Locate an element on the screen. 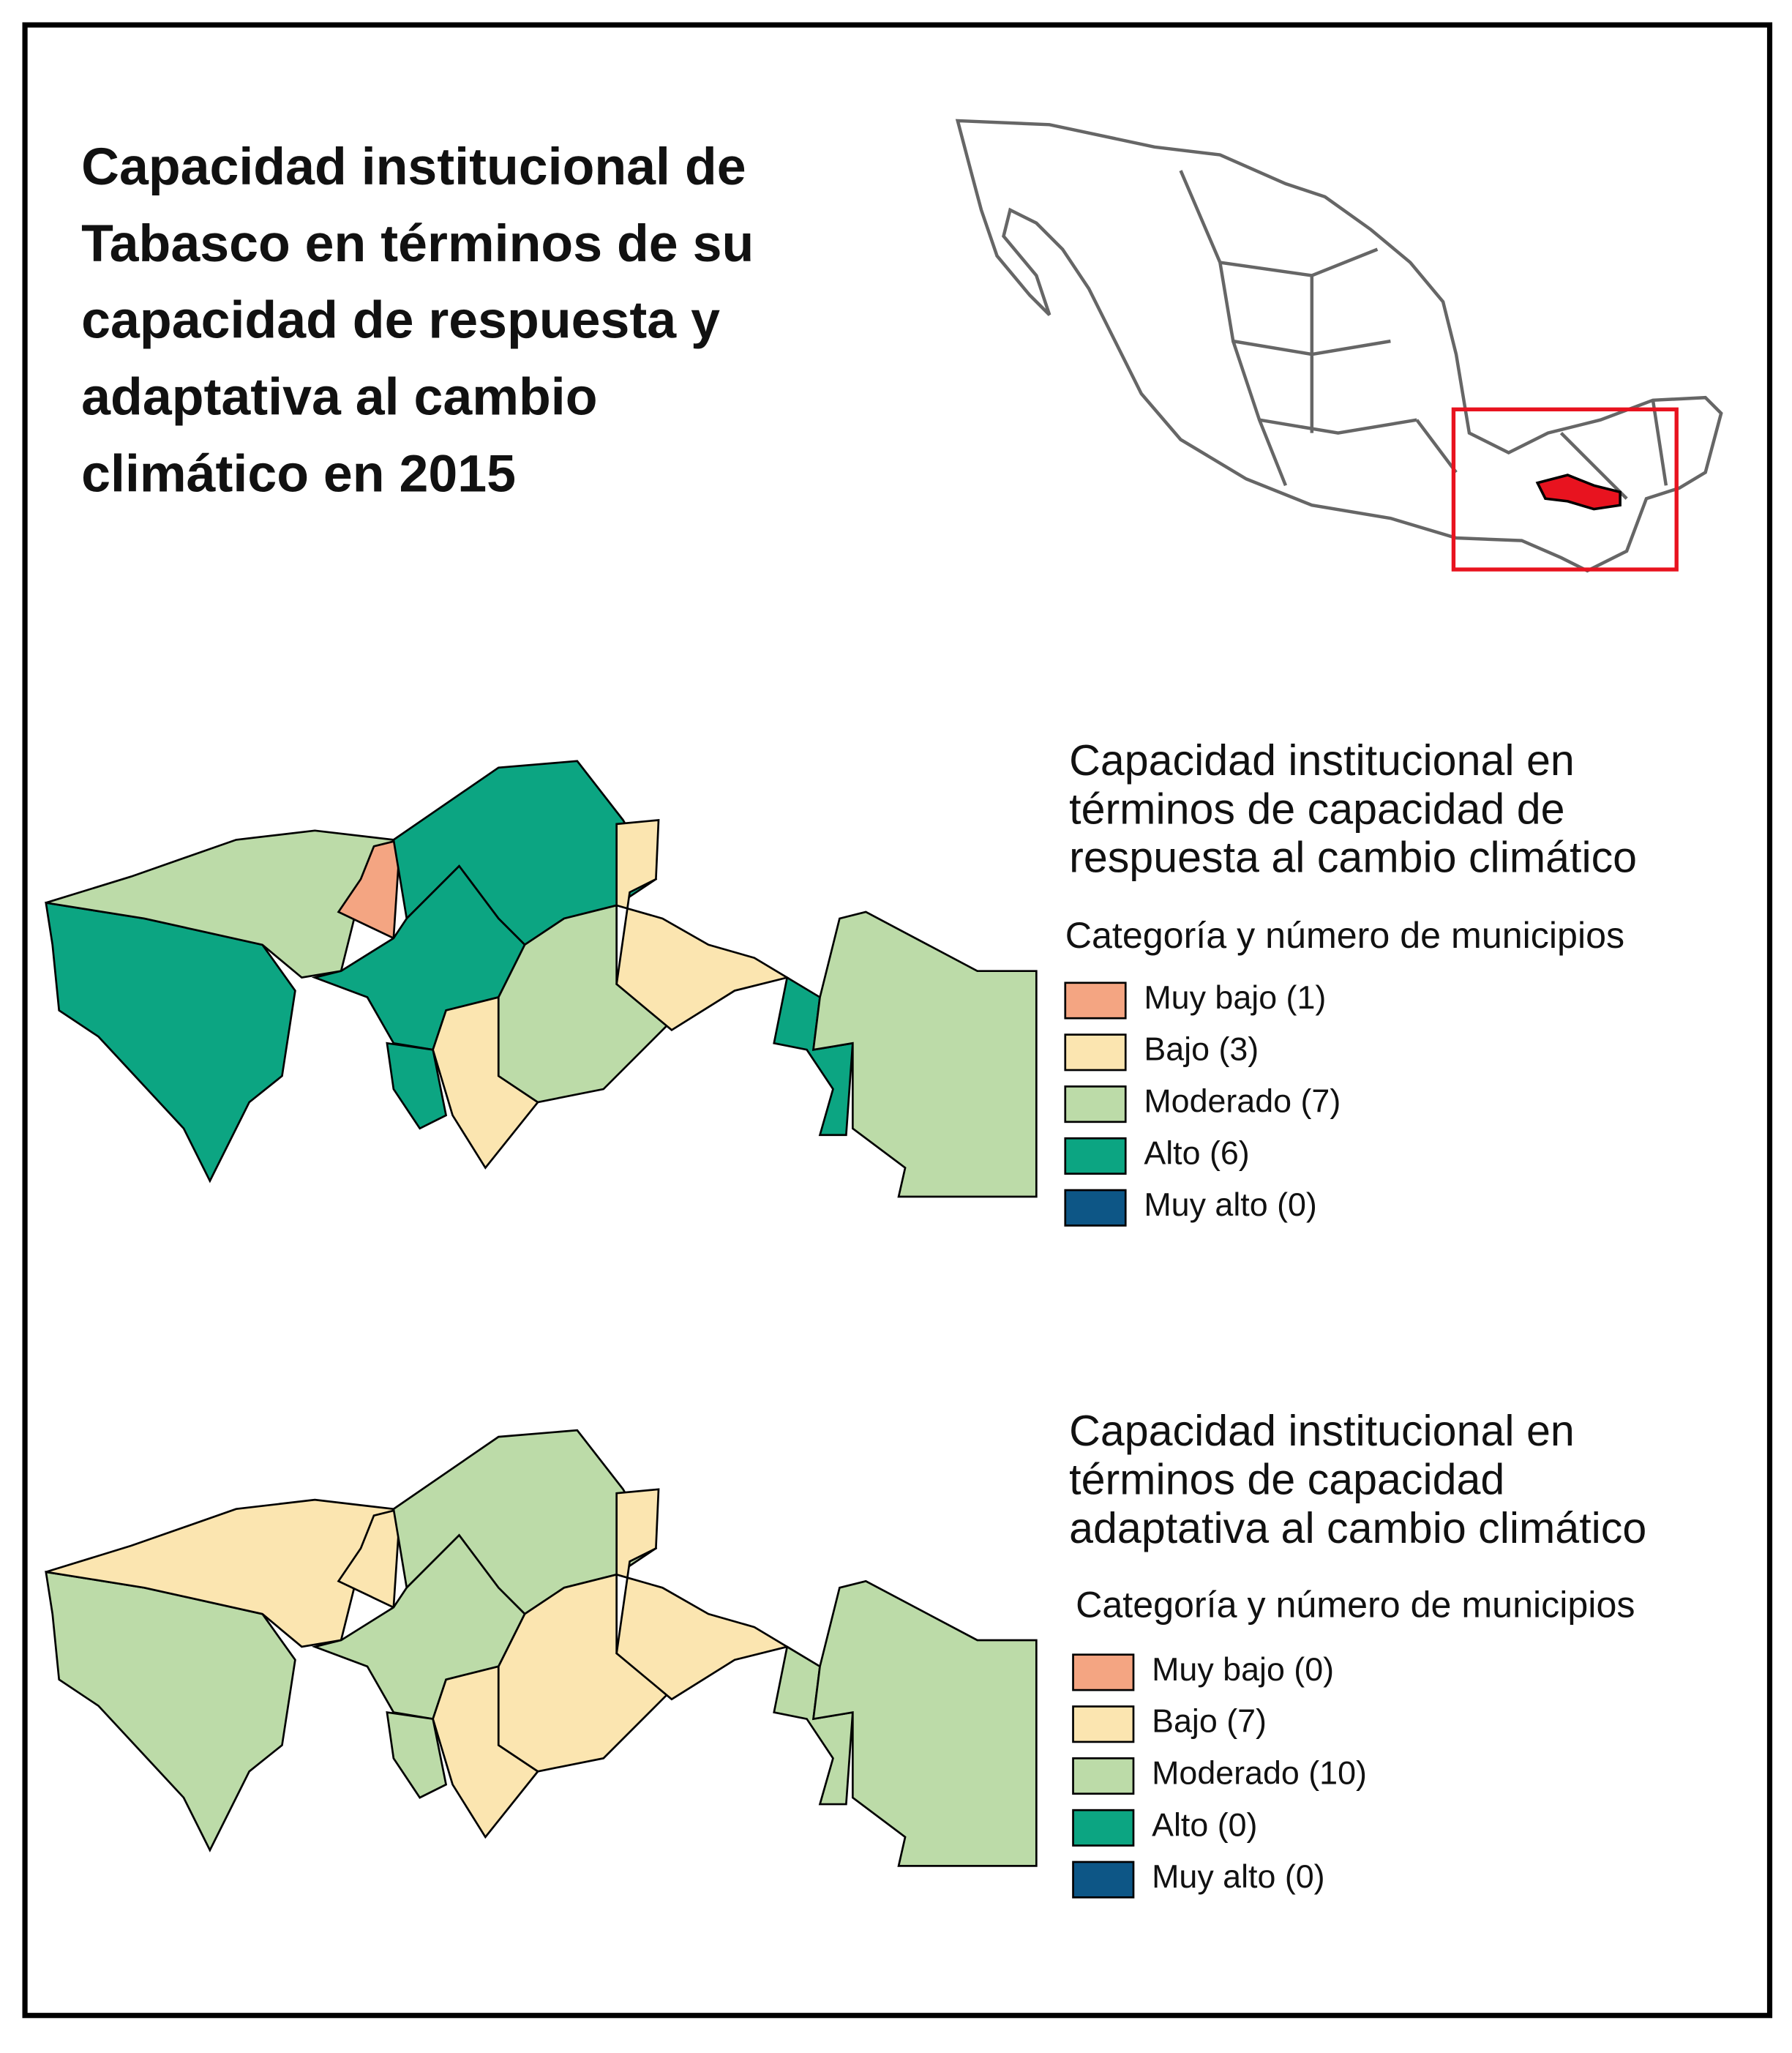  legend-title: respuesta al cambio climático is located at coordinates (1353, 858).